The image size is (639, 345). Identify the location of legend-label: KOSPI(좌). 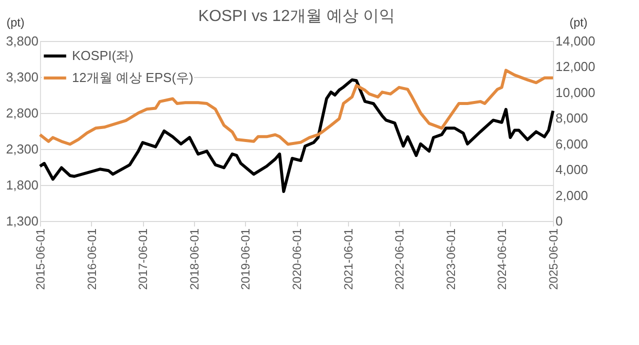
(103, 55).